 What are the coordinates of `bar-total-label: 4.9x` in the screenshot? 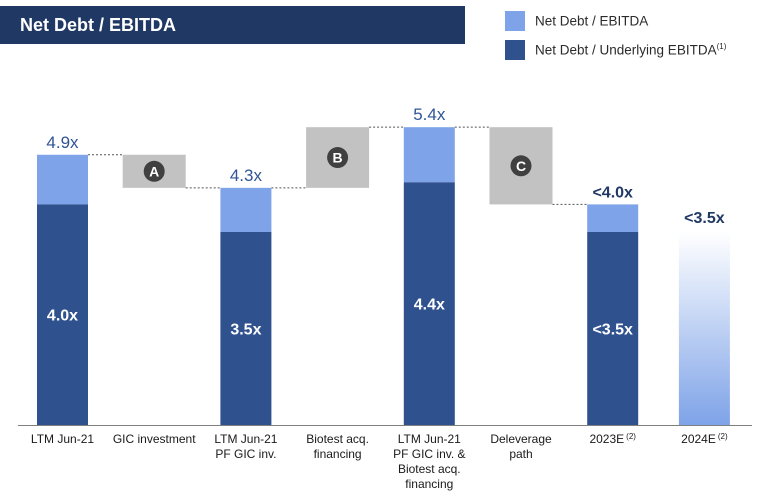 It's located at (62, 142).